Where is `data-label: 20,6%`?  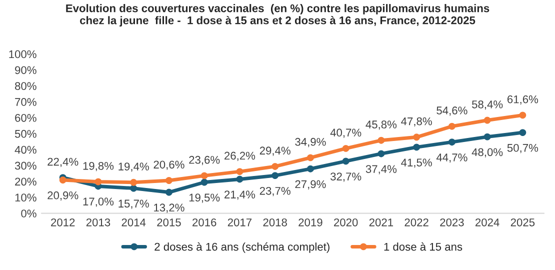
data-label: 20,6% is located at coordinates (169, 165).